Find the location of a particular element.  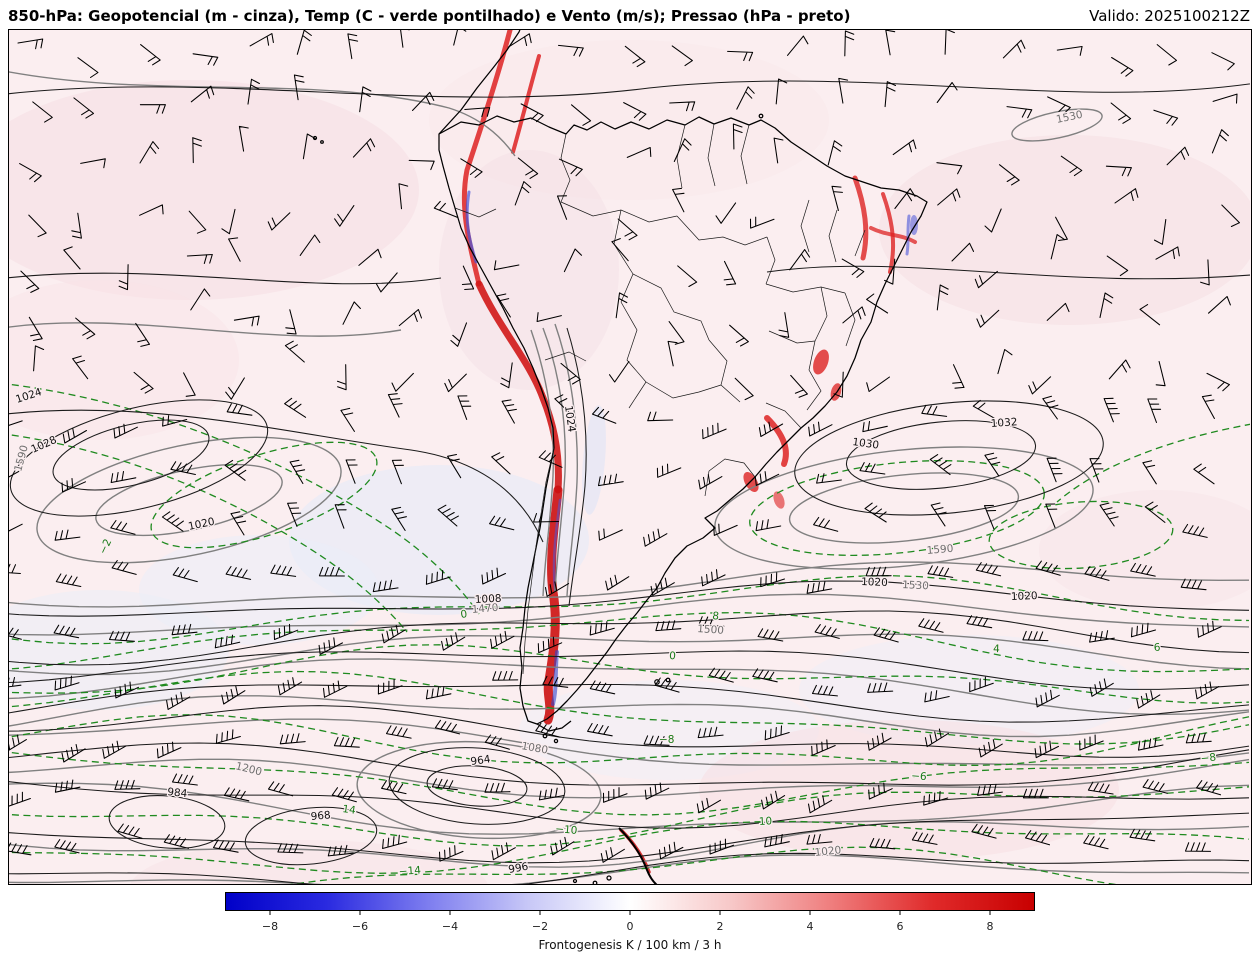

colorbar-rect is located at coordinates (630, 901).